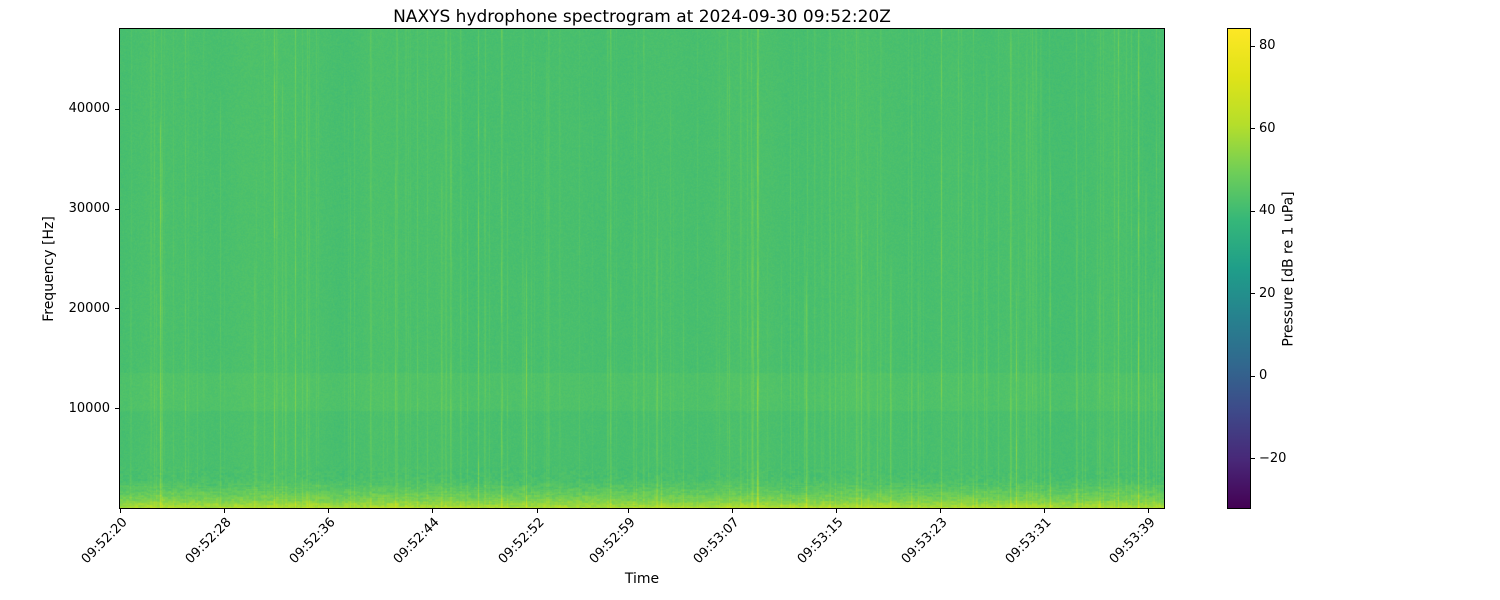  What do you see at coordinates (1263, 376) in the screenshot?
I see `colorbar-tick-label: 0` at bounding box center [1263, 376].